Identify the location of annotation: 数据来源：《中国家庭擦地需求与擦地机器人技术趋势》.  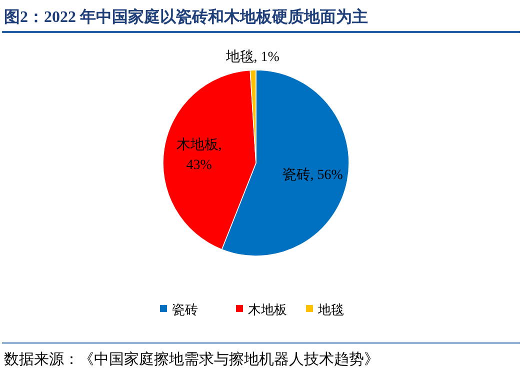
(191, 360).